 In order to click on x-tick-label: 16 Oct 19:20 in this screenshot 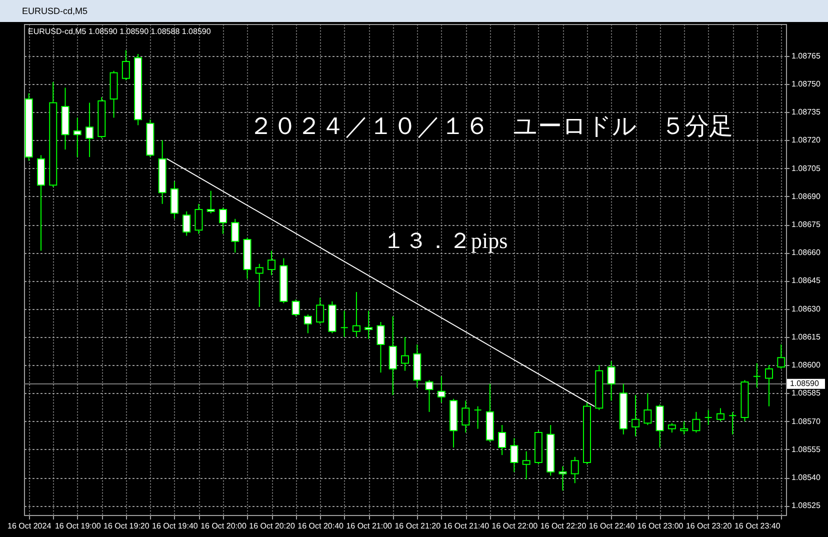, I will do `click(127, 526)`.